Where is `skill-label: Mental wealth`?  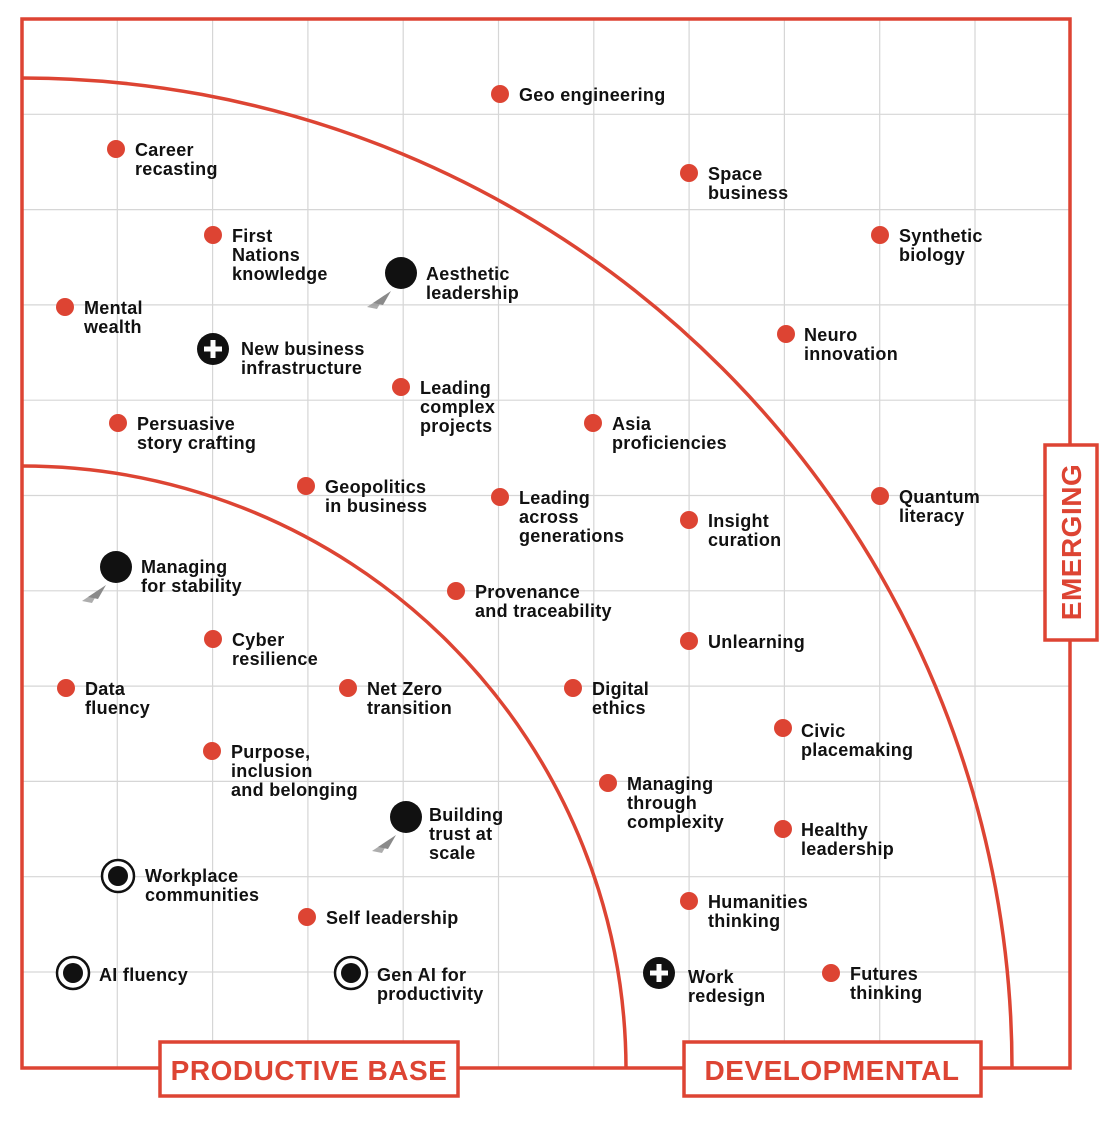 skill-label: Mental wealth is located at coordinates (113, 317).